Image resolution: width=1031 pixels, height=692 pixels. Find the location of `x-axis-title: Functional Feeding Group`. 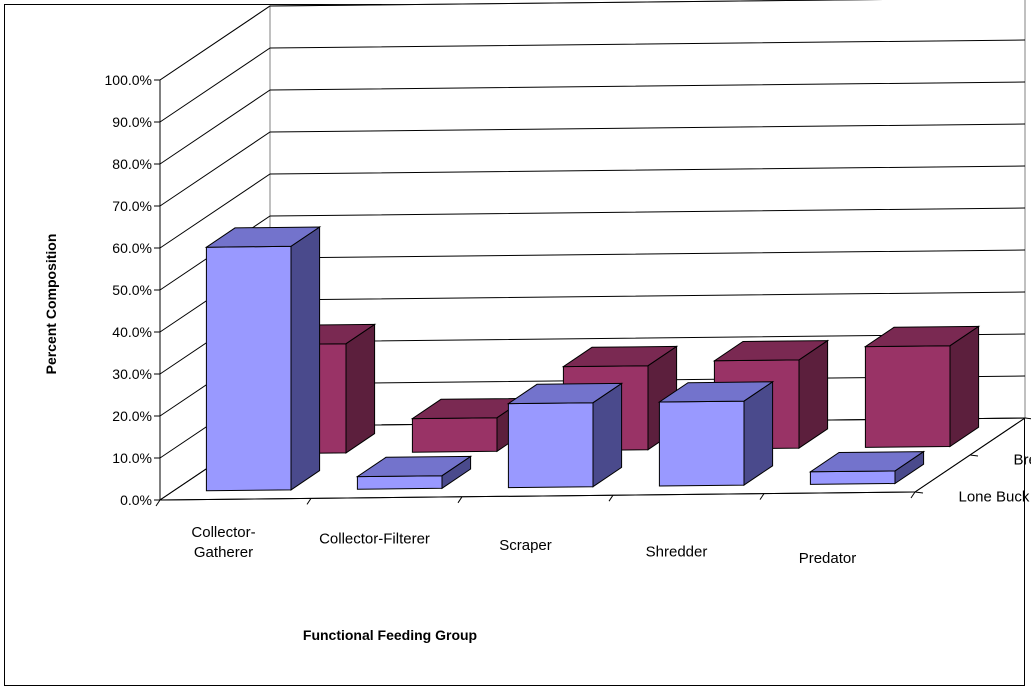

x-axis-title: Functional Feeding Group is located at coordinates (390, 635).